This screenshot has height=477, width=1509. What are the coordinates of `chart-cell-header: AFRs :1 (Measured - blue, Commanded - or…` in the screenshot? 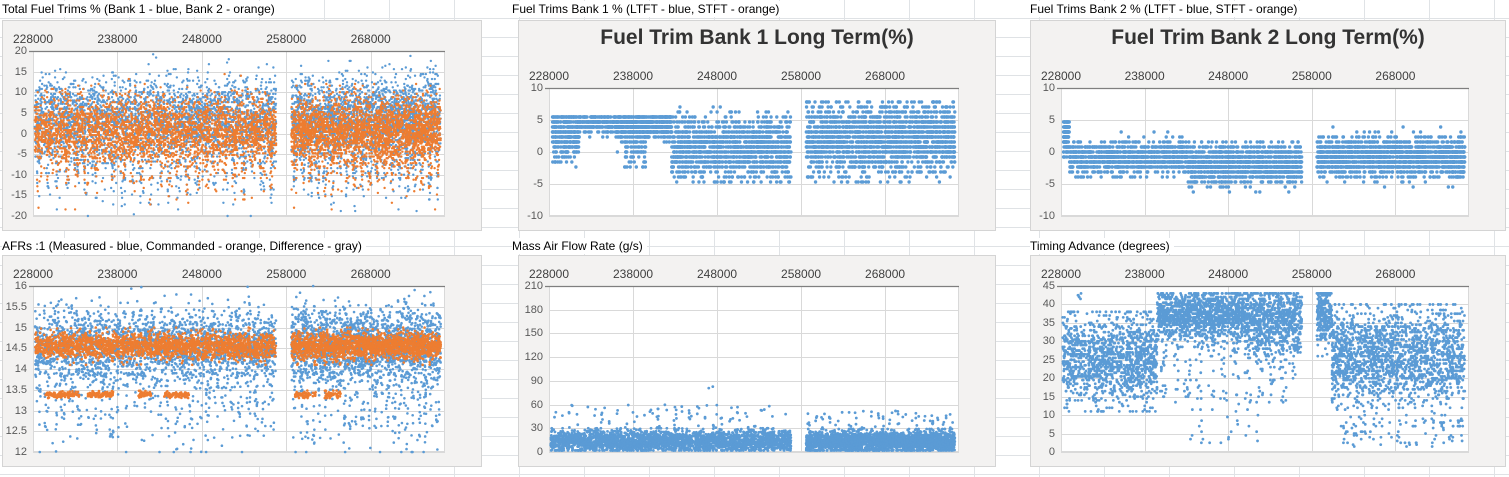 It's located at (184, 246).